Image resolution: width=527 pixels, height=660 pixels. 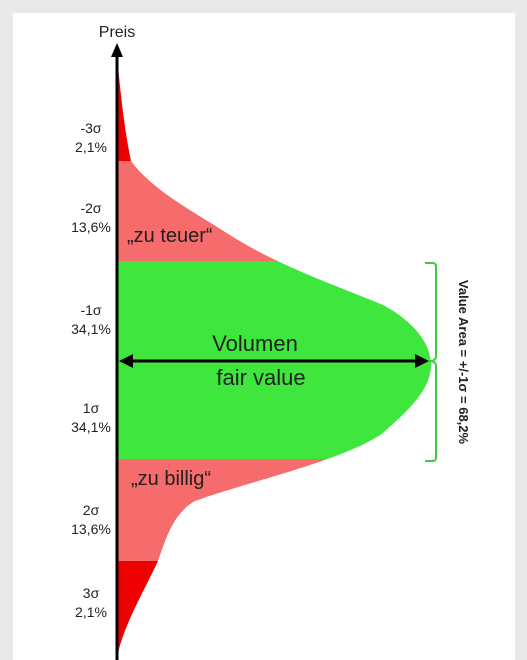 What do you see at coordinates (260, 377) in the screenshot?
I see `fair-value-label: fair value` at bounding box center [260, 377].